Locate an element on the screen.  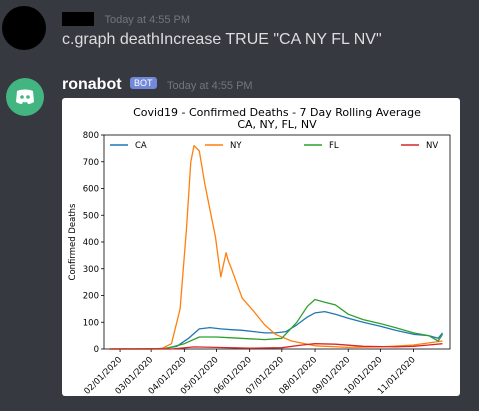
legend-label-fl: FL is located at coordinates (334, 146).